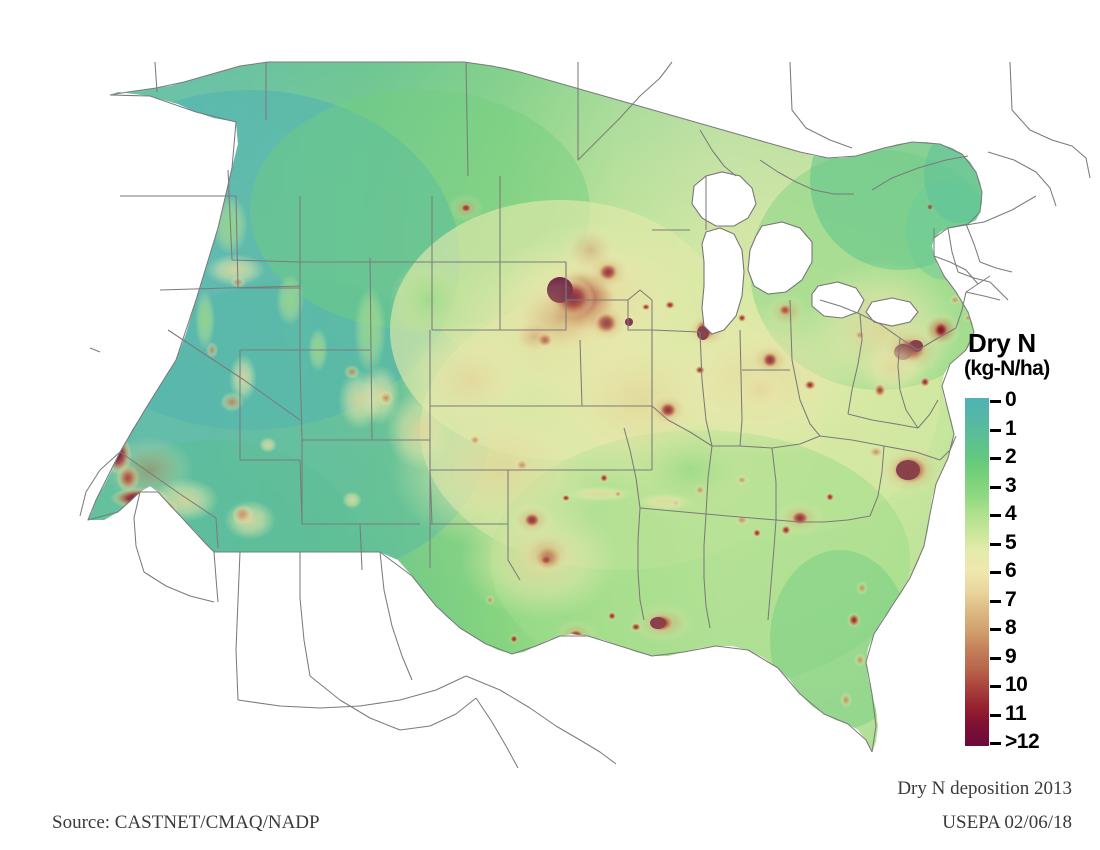 Image resolution: width=1100 pixels, height=850 pixels. Describe the element at coordinates (1002, 343) in the screenshot. I see `legend-title: Dry N` at that location.